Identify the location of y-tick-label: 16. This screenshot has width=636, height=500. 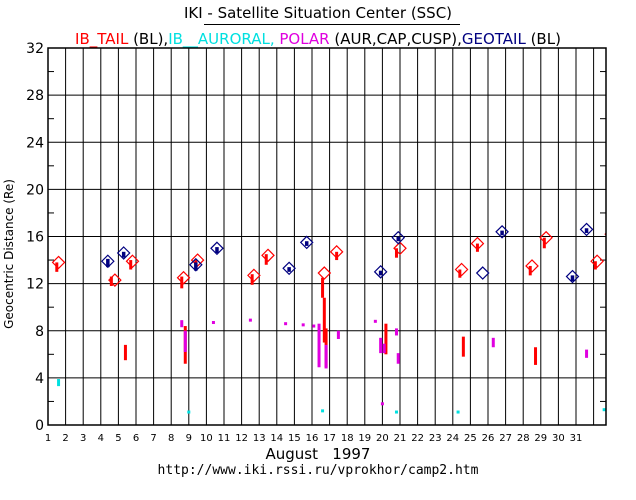
(35, 238).